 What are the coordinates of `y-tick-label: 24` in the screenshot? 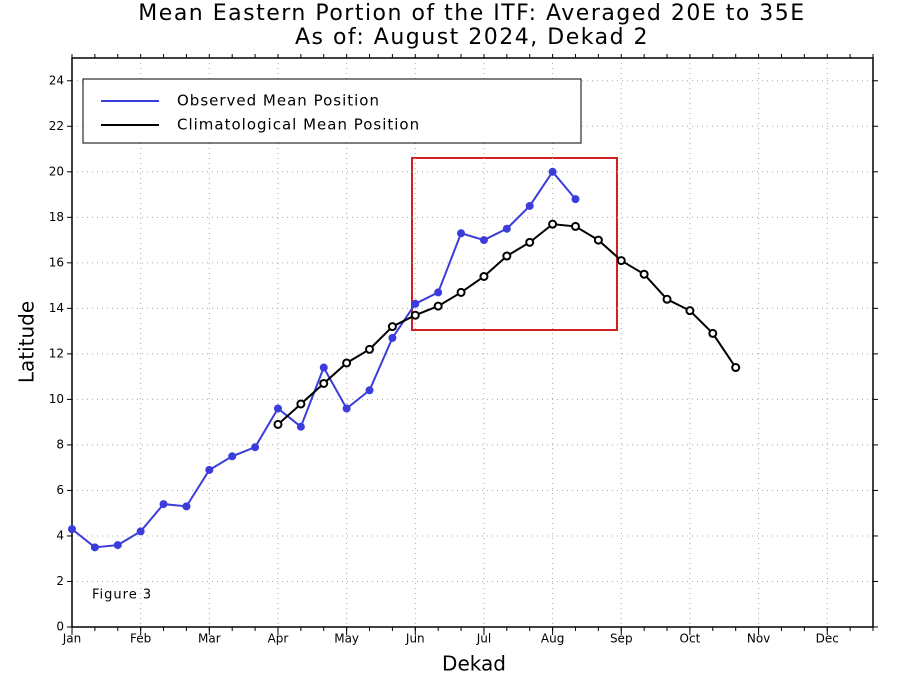 It's located at (56, 80).